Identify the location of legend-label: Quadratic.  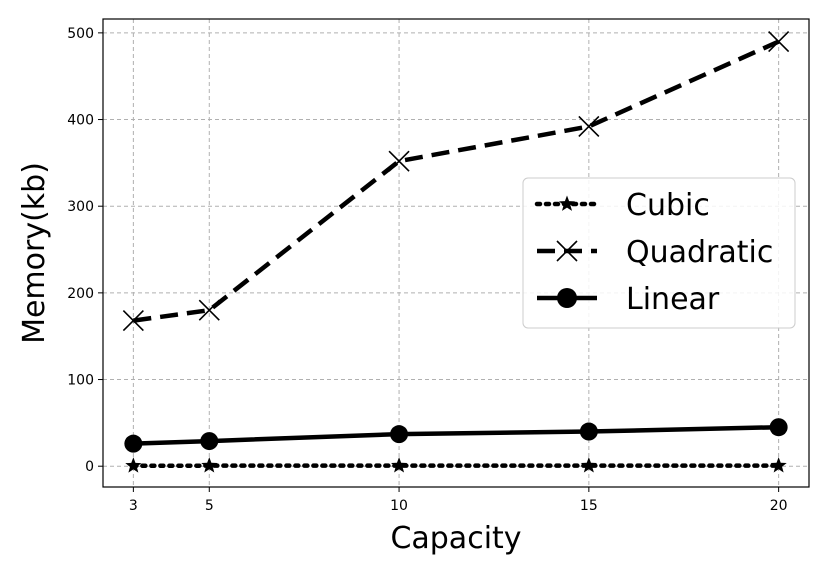
(699, 252).